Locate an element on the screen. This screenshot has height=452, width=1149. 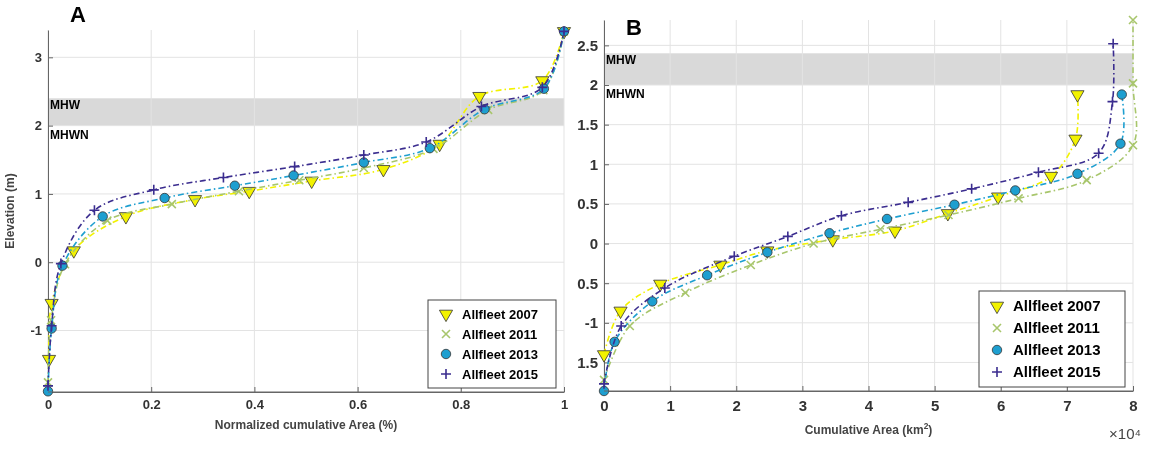
chart-title: A is located at coordinates (78, 14).